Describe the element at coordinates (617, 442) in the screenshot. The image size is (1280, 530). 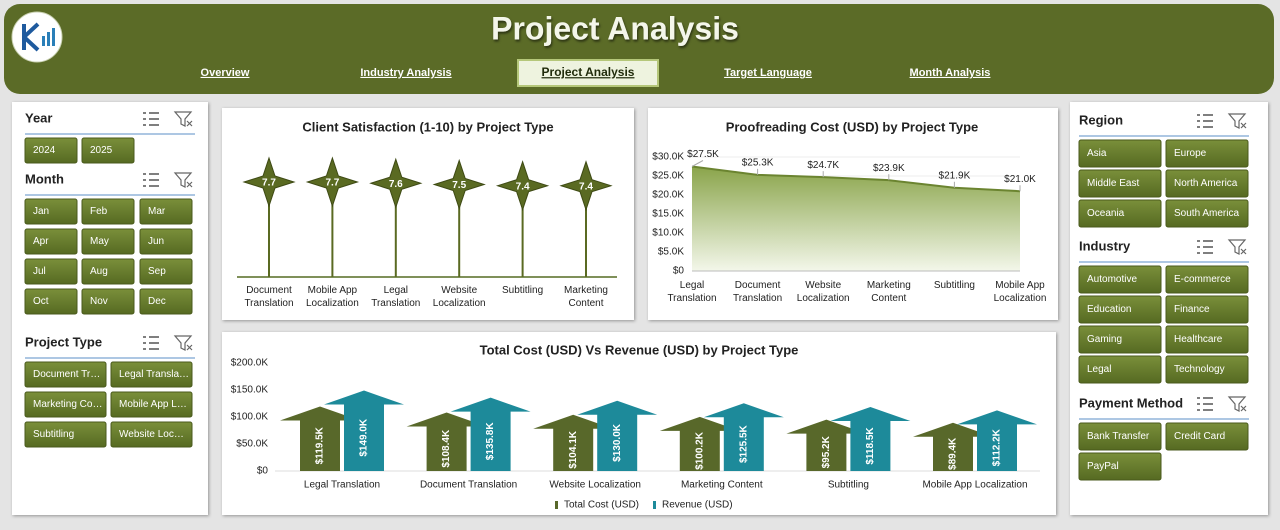
I see `data-label: $130.0K` at that location.